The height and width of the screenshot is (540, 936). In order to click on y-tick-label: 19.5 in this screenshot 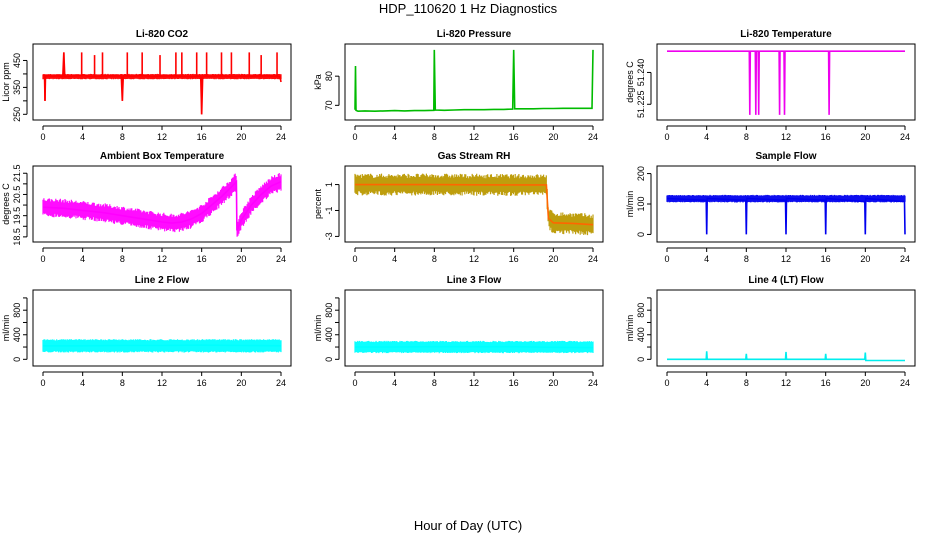, I will do `click(17, 216)`.